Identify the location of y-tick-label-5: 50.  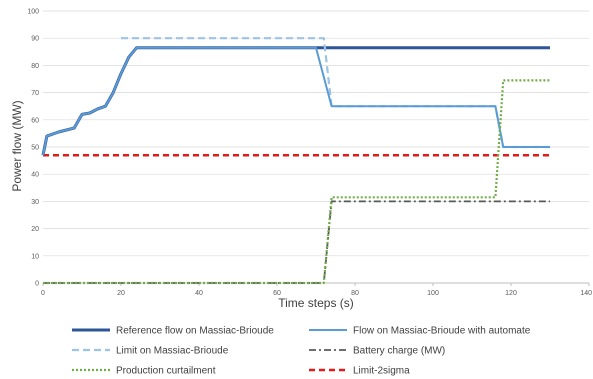
(35, 148).